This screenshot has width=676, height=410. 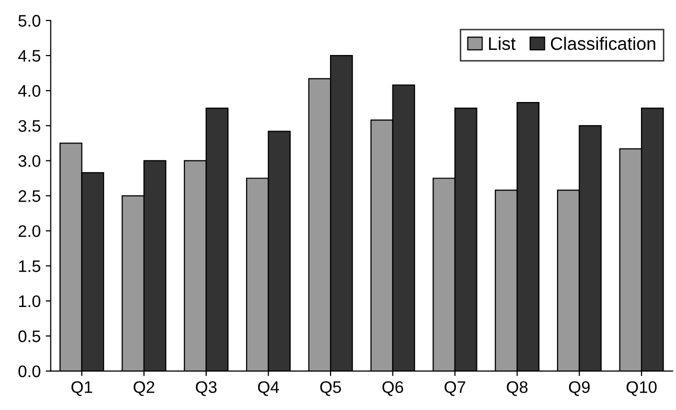 I want to click on x-tick-label: Q7, so click(x=455, y=388).